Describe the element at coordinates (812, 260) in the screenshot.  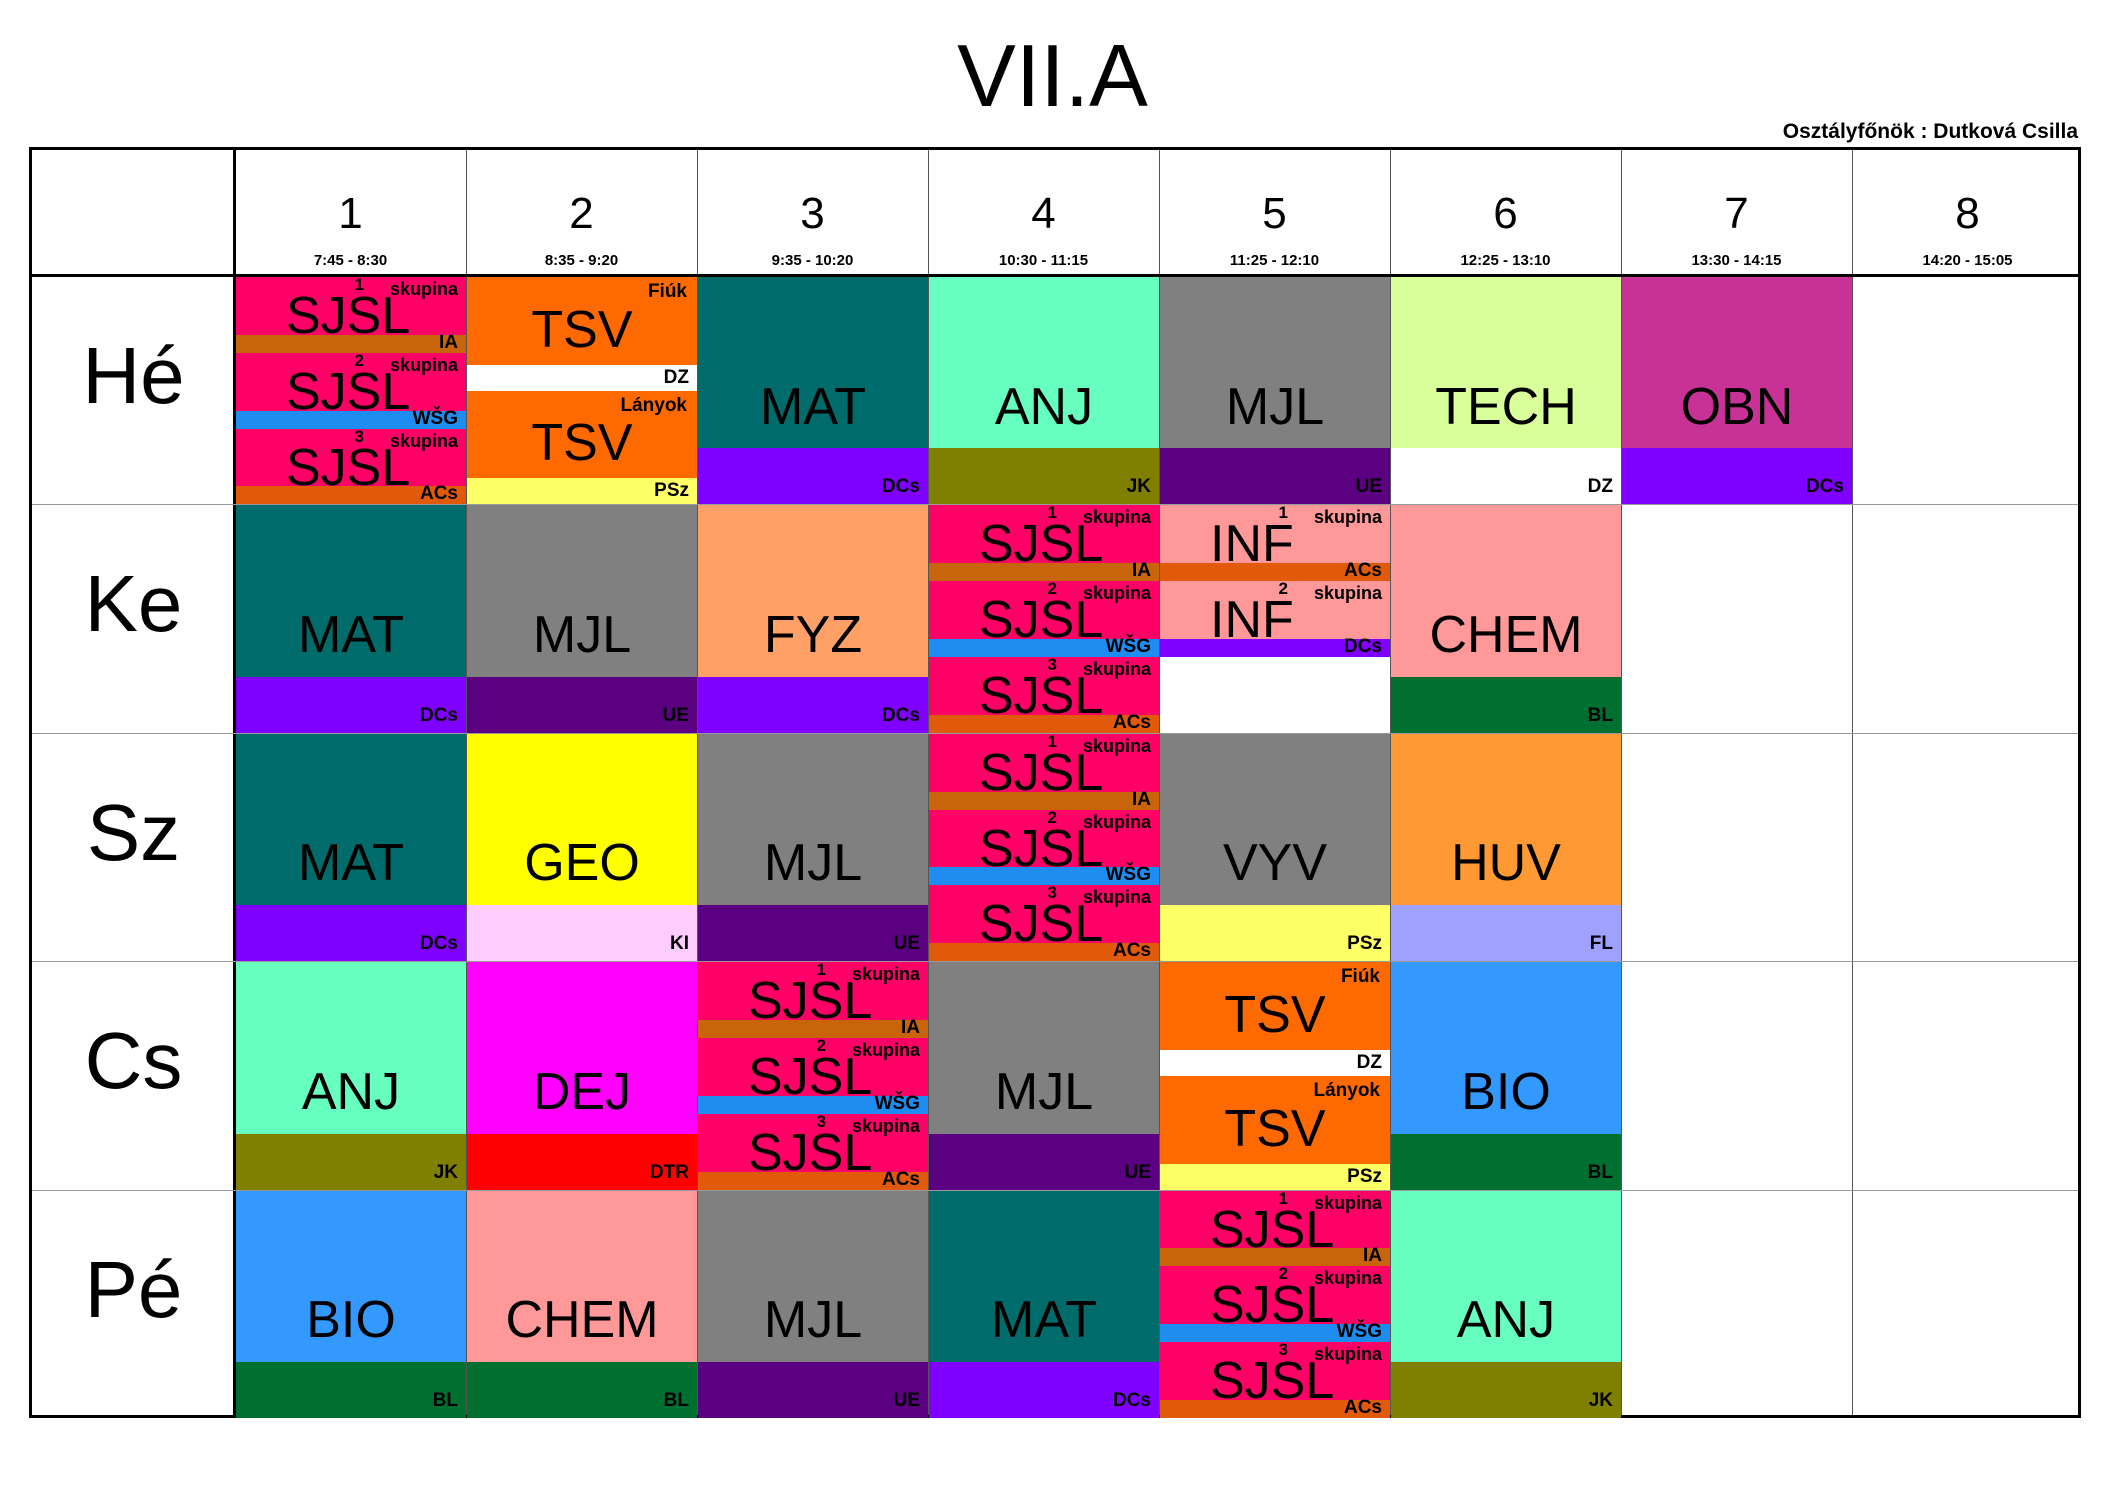
I see `period-time: 9:35 - 10:20` at that location.